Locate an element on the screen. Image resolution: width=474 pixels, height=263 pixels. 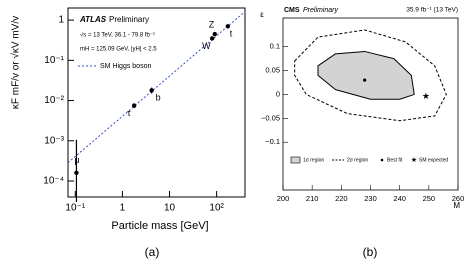
x-tick-label: 230 is located at coordinates (370, 198).